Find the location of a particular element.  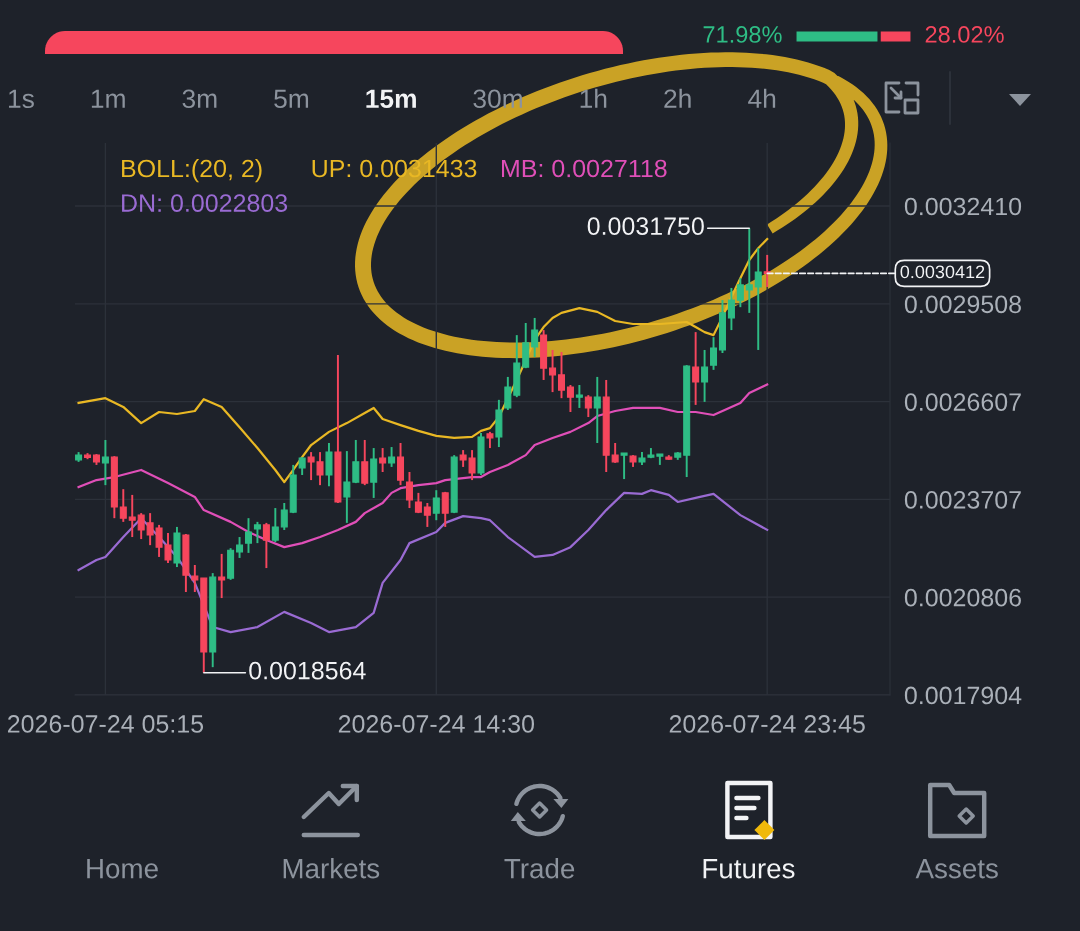

text: Assets is located at coordinates (956, 869).